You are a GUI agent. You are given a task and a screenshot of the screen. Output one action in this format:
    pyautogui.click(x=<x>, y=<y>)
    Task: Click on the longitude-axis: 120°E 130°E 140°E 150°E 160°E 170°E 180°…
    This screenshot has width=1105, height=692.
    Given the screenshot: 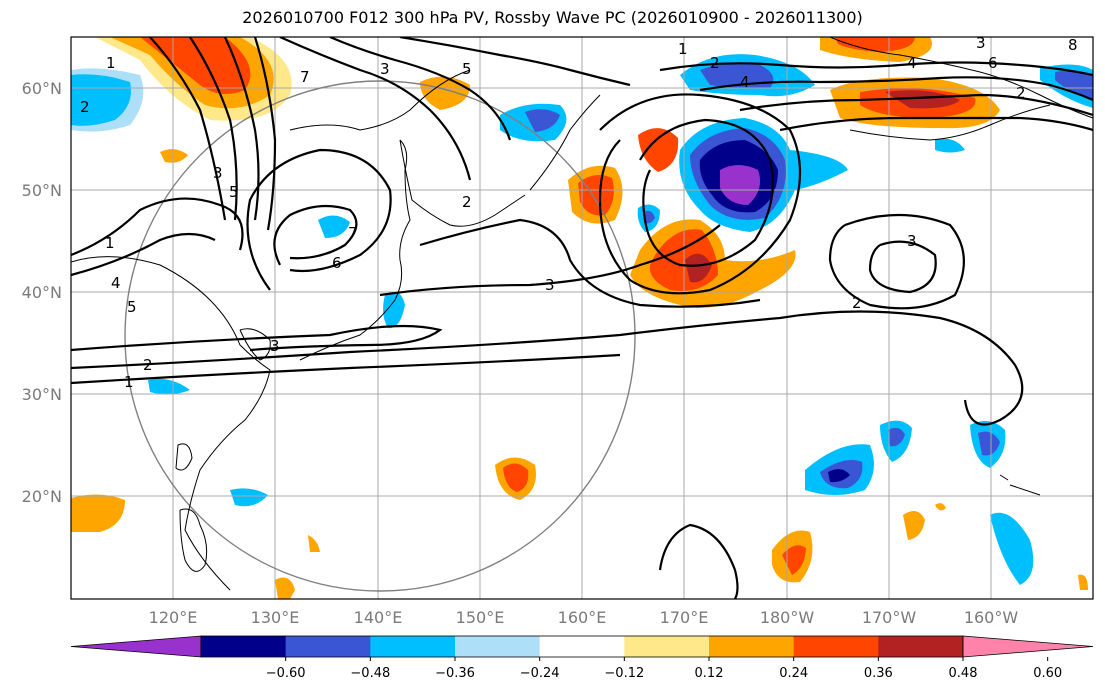 What is the action you would take?
    pyautogui.click(x=584, y=617)
    